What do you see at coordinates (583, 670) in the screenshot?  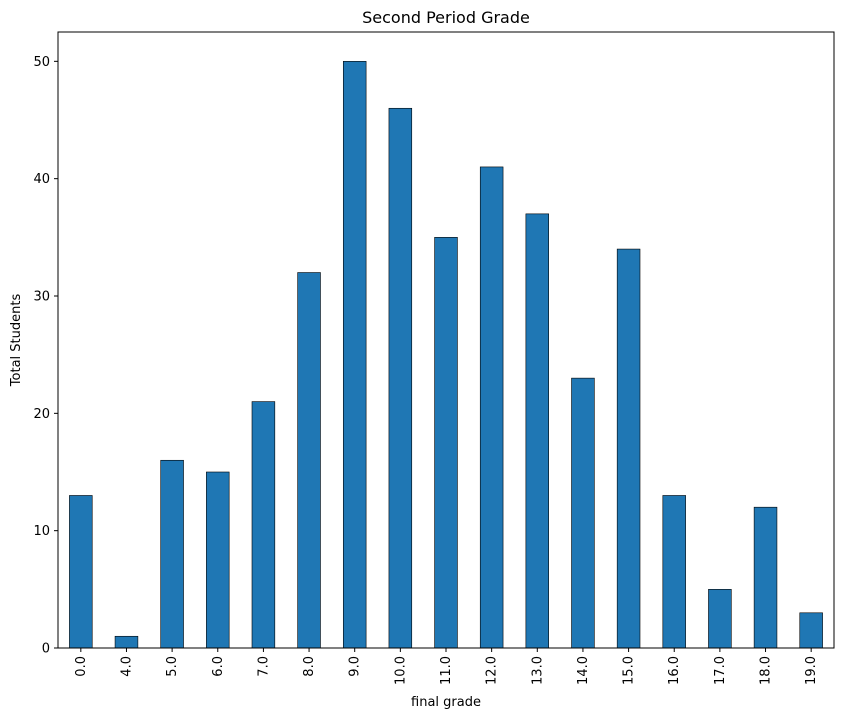 I see `x-tick-label: 14.0` at bounding box center [583, 670].